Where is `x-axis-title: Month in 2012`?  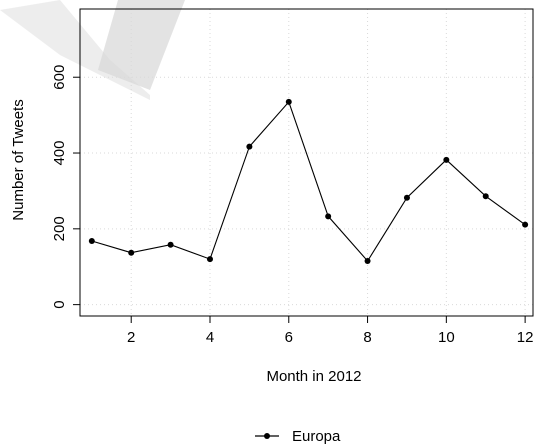 x-axis-title: Month in 2012 is located at coordinates (313, 376).